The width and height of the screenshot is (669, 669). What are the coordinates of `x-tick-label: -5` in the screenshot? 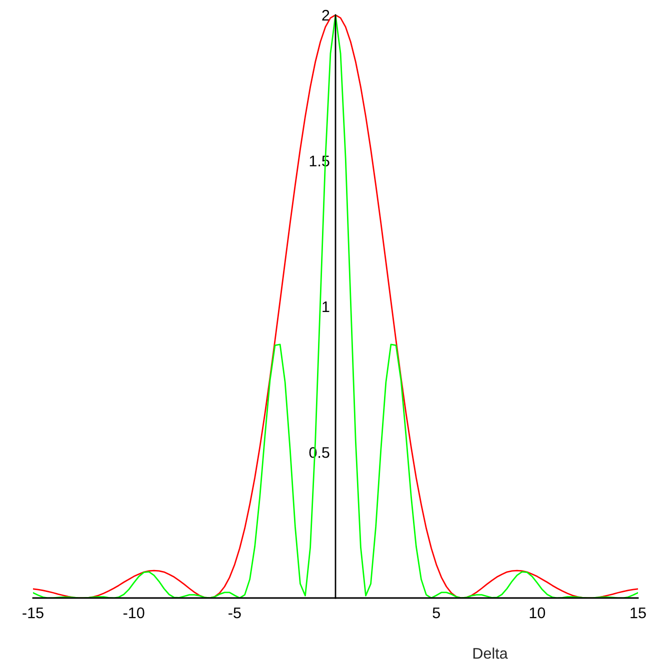 It's located at (234, 613).